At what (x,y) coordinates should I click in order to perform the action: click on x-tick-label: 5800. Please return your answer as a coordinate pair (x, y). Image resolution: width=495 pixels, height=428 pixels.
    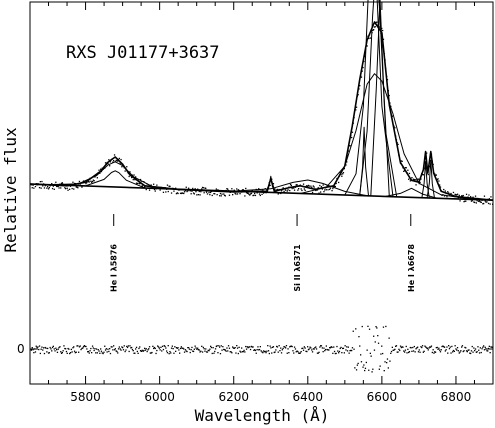
    Looking at the image, I should click on (85, 397).